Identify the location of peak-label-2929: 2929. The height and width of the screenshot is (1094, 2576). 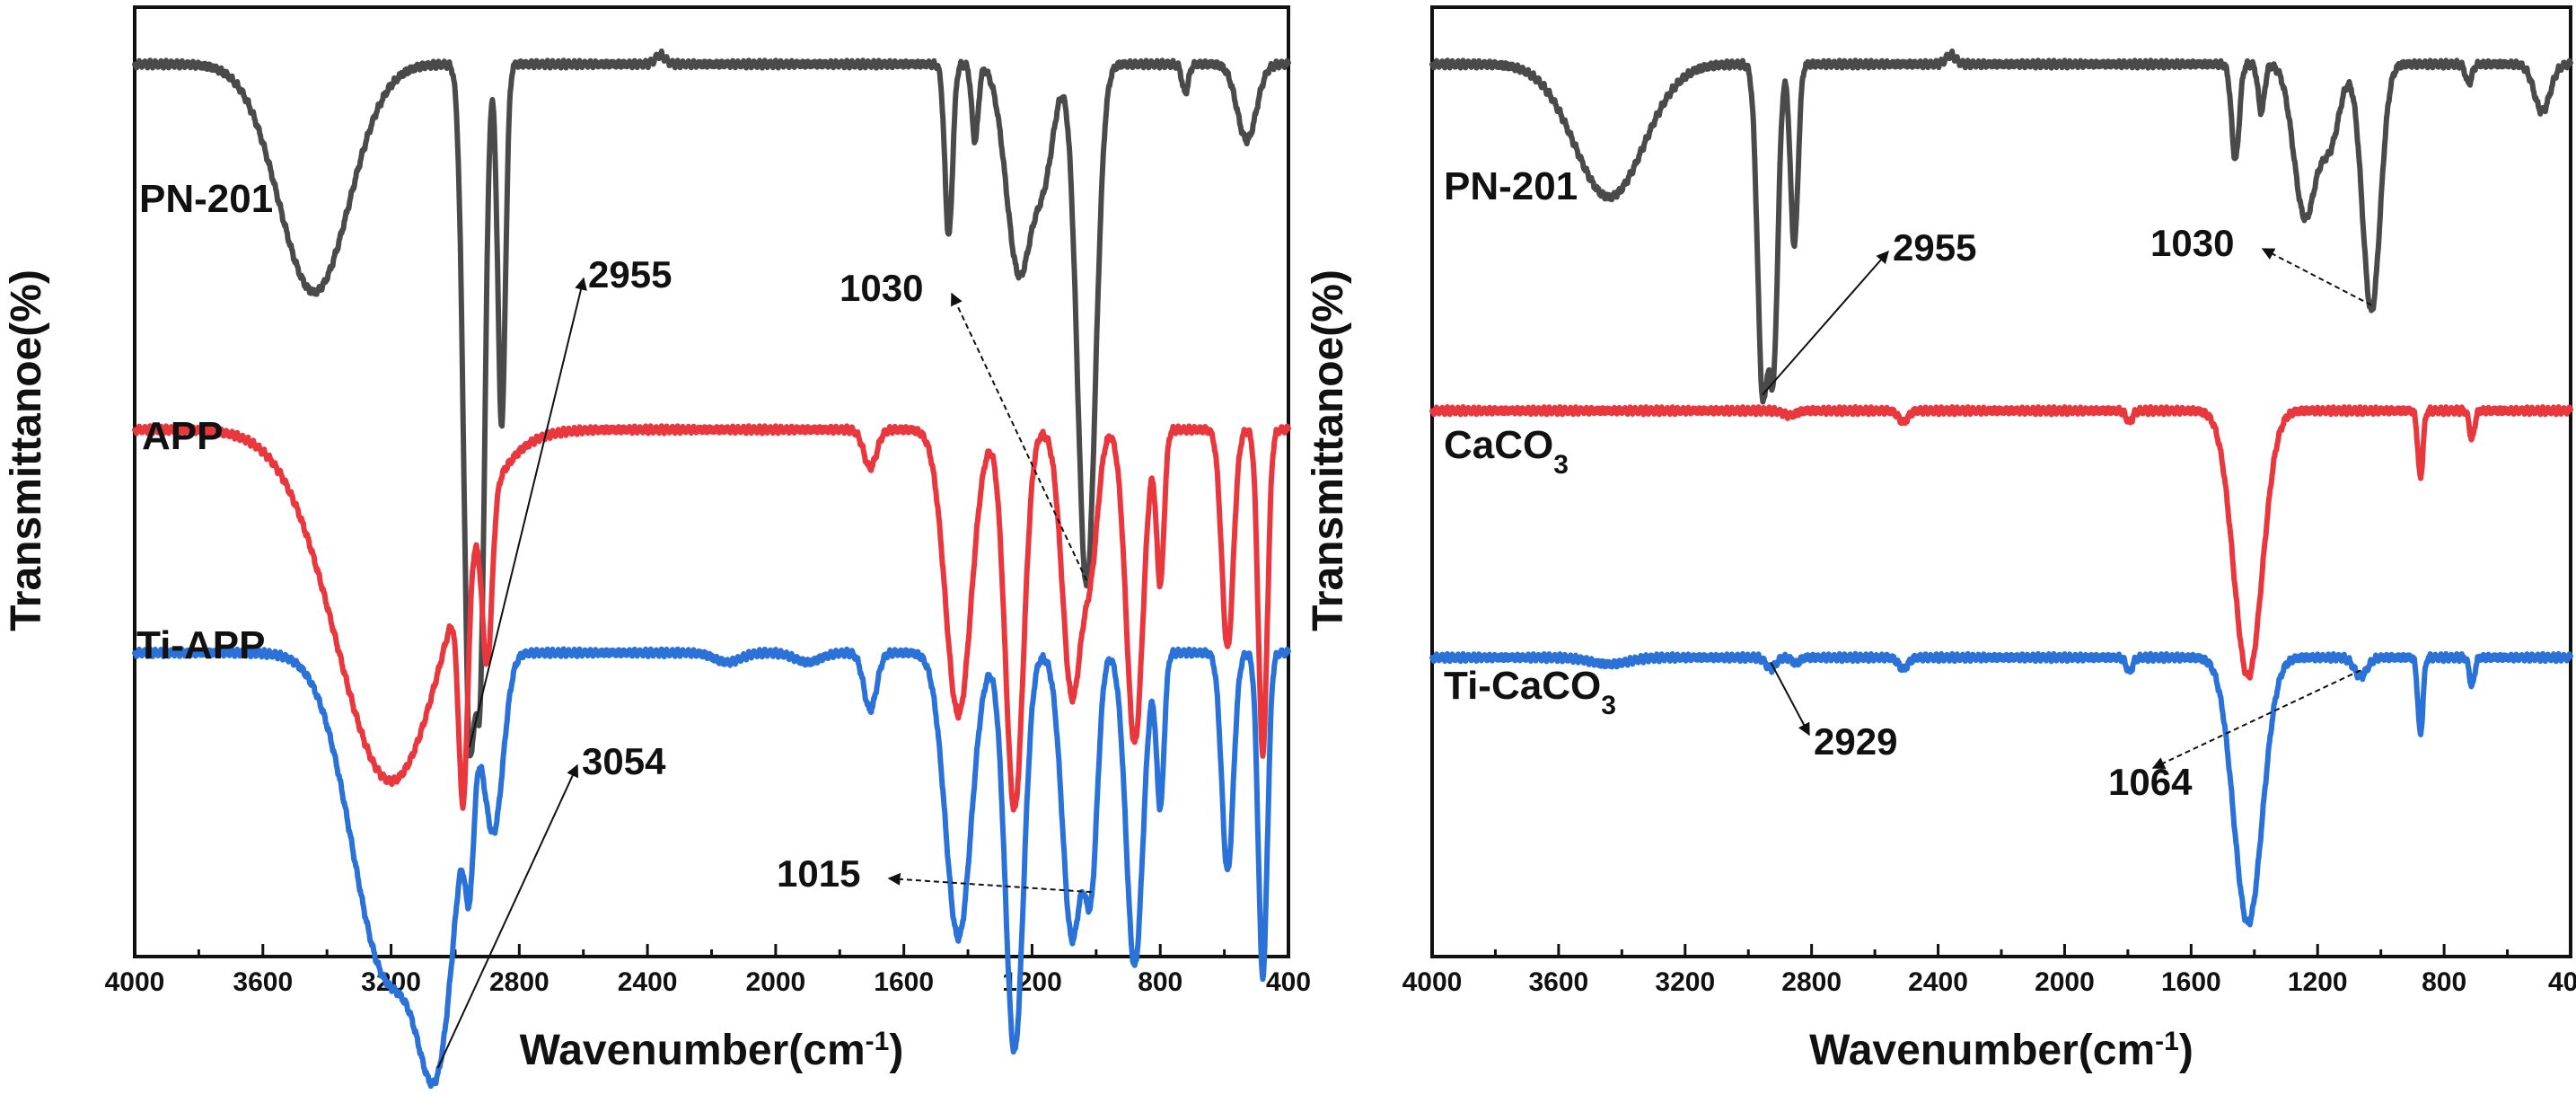
(1856, 741).